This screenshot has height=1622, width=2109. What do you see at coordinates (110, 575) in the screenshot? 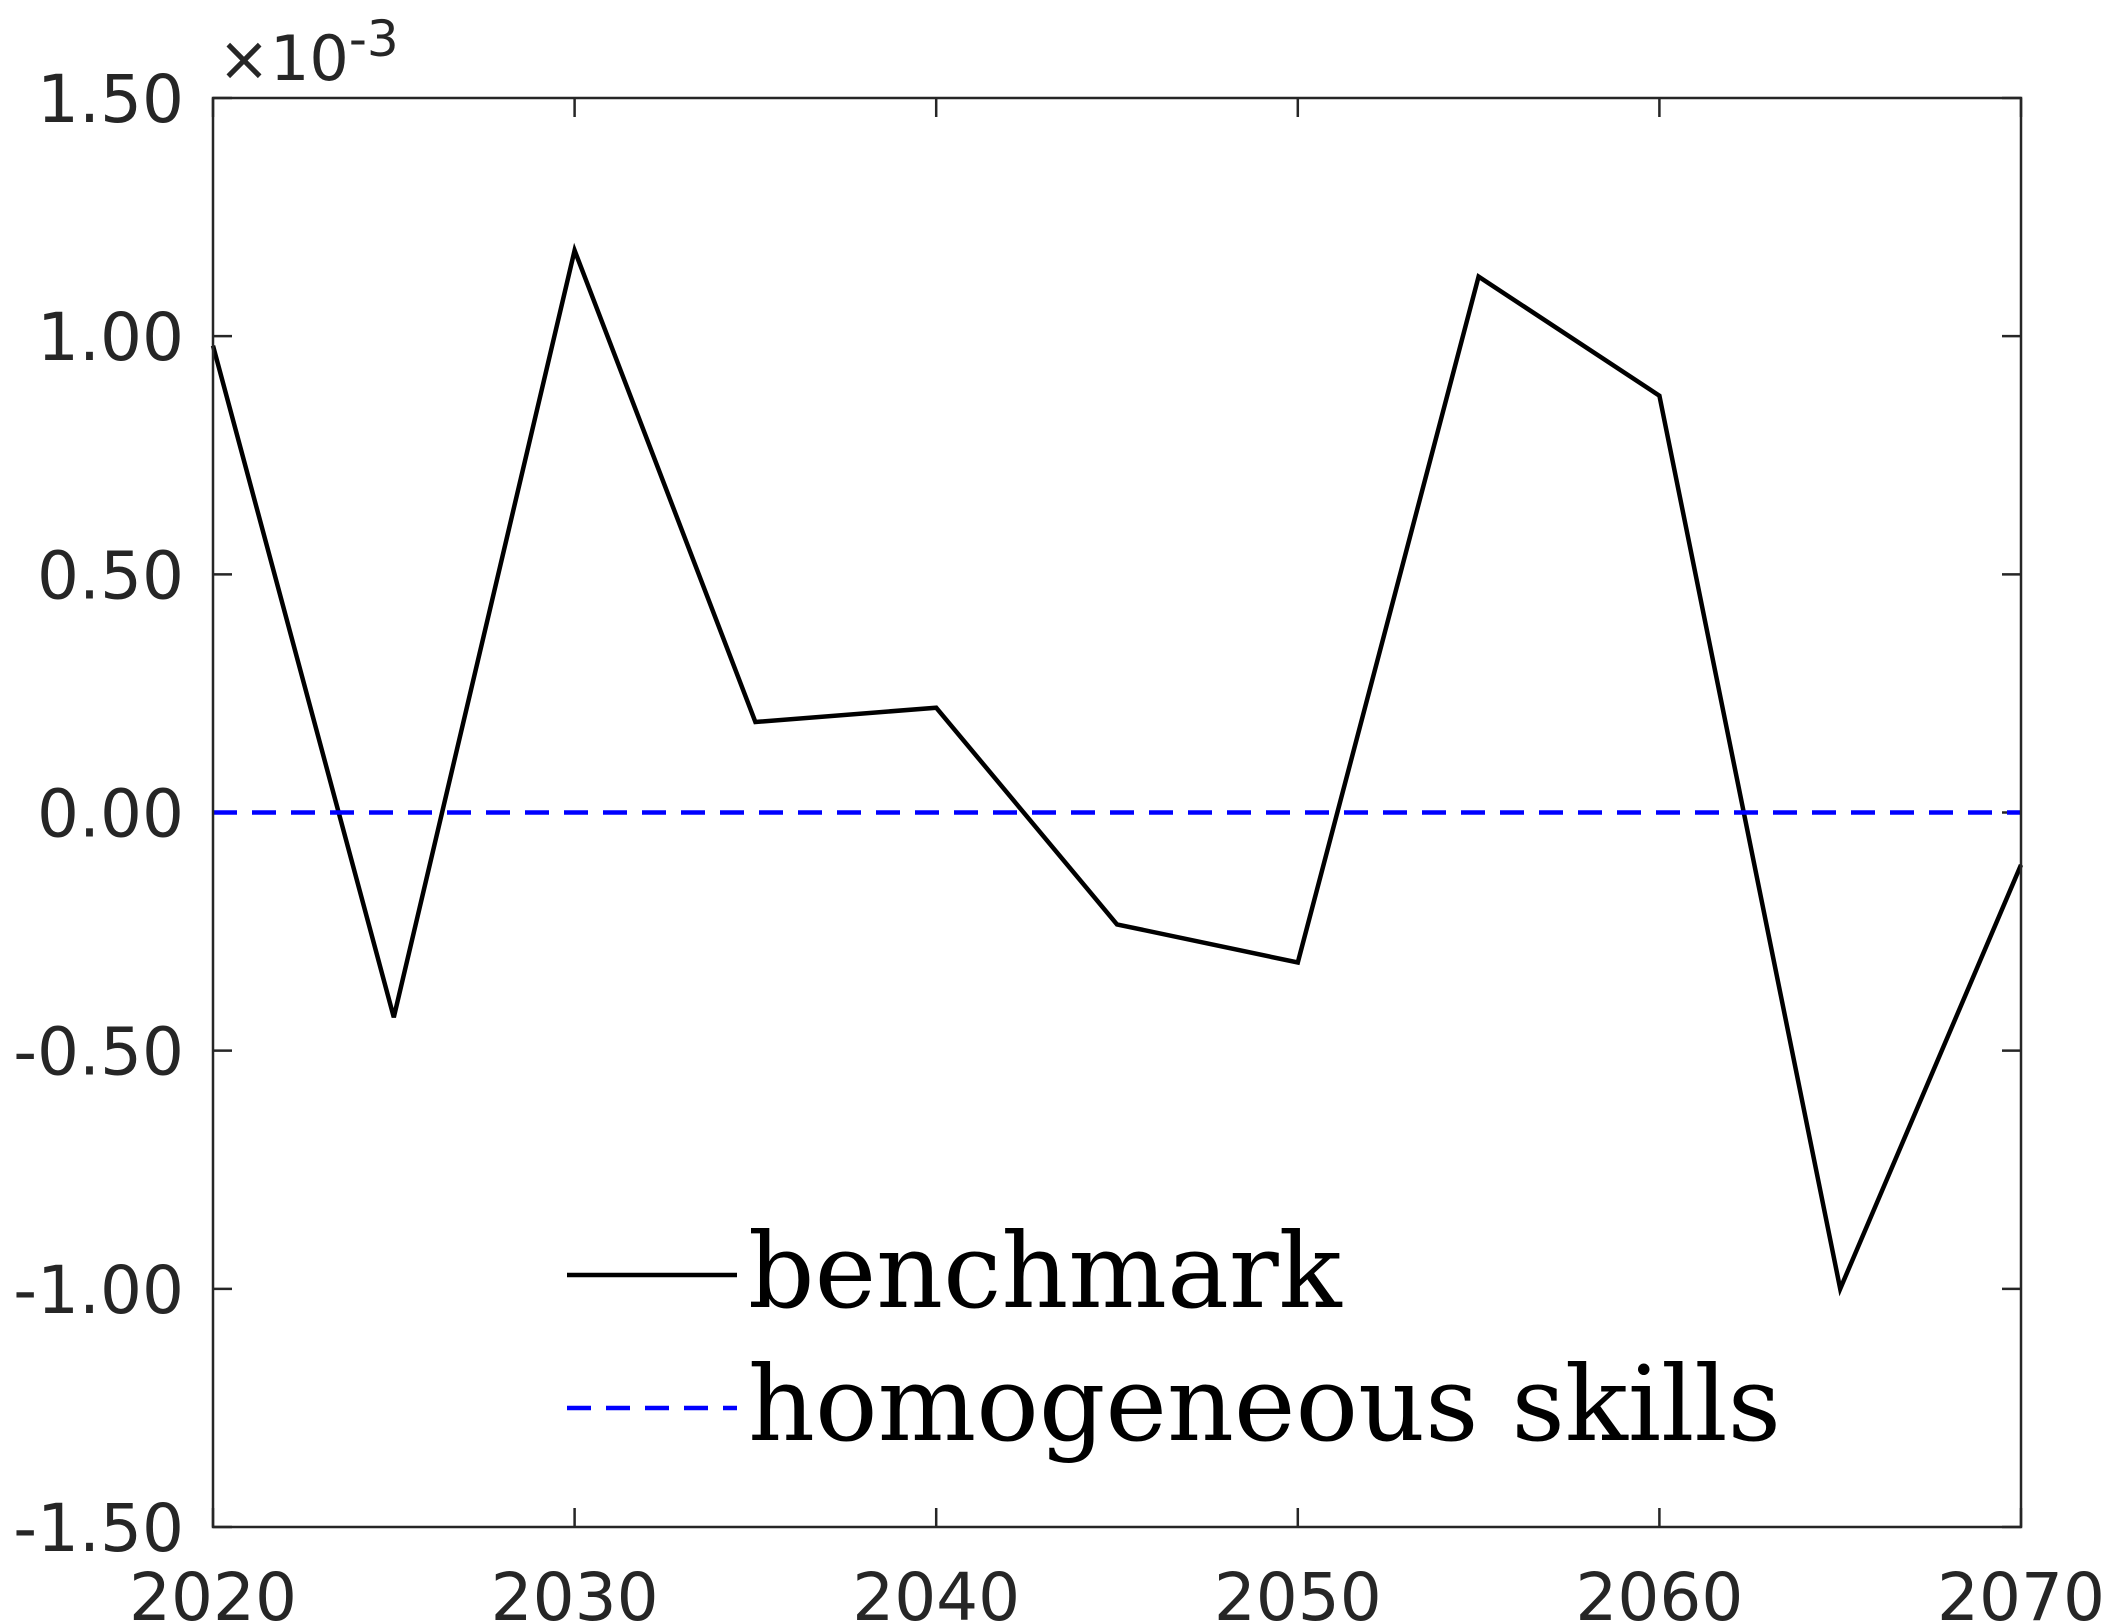
I see `y-tick-label: 0.50` at bounding box center [110, 575].